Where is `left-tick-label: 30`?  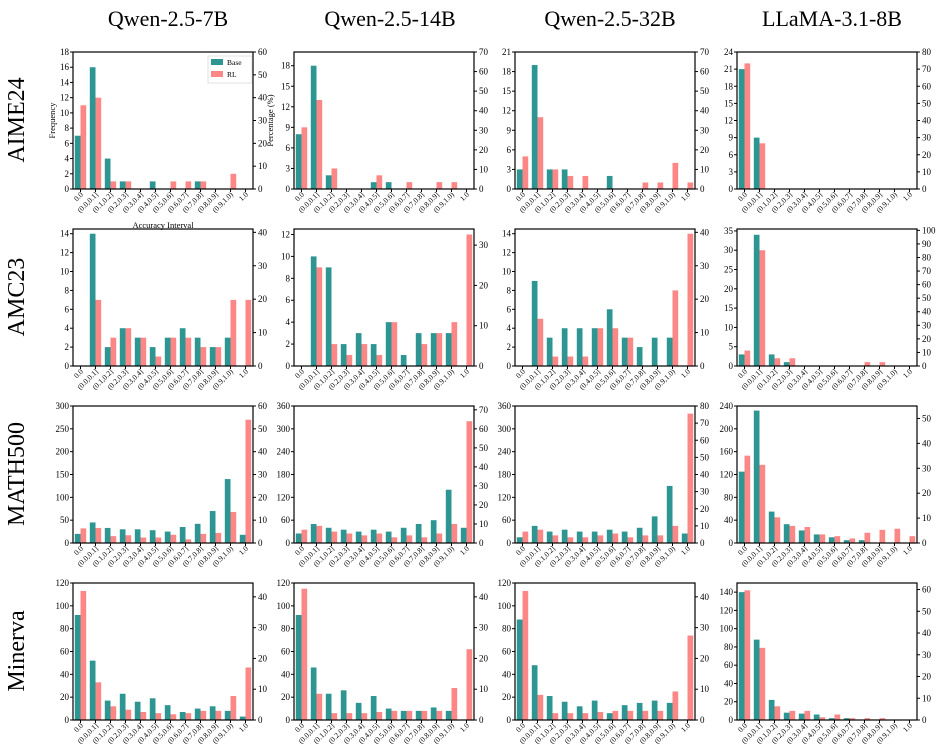
left-tick-label: 30 is located at coordinates (729, 250).